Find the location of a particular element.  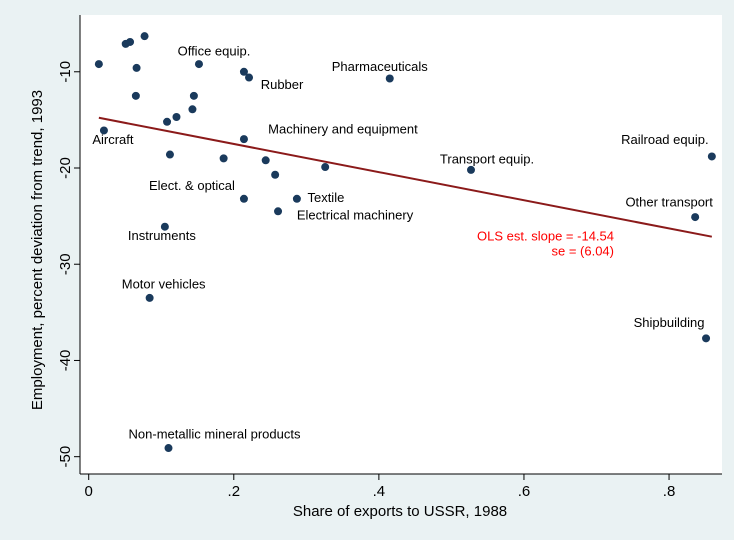

y-tick-label: -10 is located at coordinates (65, 72).